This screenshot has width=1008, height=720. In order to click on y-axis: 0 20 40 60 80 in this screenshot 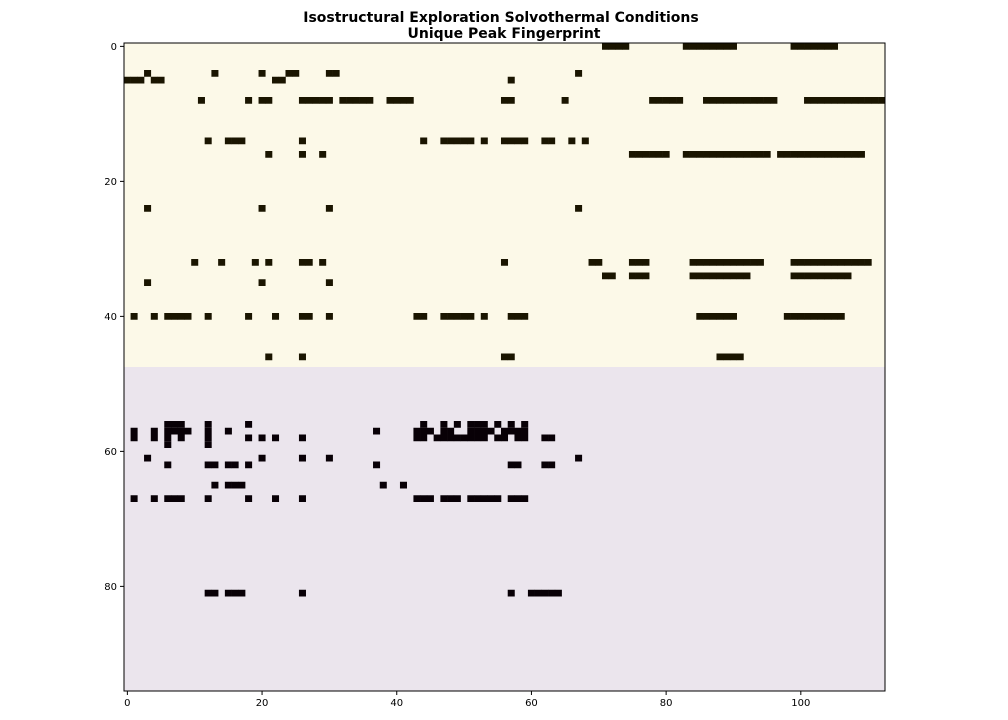, I will do `click(114, 317)`.